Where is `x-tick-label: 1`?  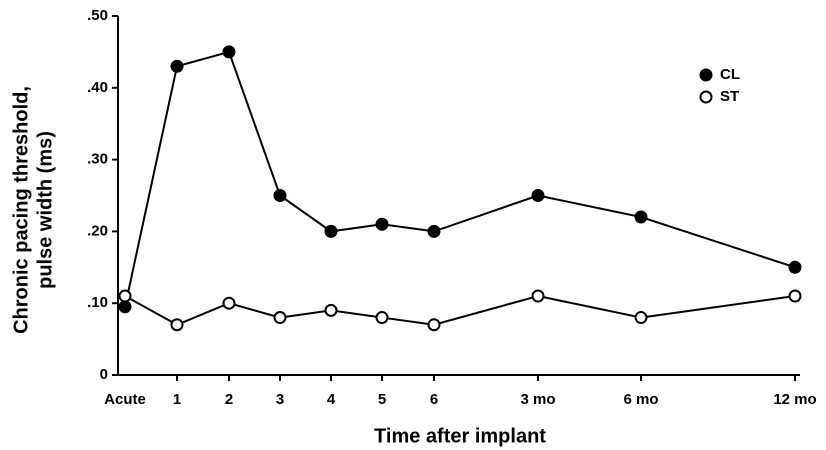 x-tick-label: 1 is located at coordinates (177, 399).